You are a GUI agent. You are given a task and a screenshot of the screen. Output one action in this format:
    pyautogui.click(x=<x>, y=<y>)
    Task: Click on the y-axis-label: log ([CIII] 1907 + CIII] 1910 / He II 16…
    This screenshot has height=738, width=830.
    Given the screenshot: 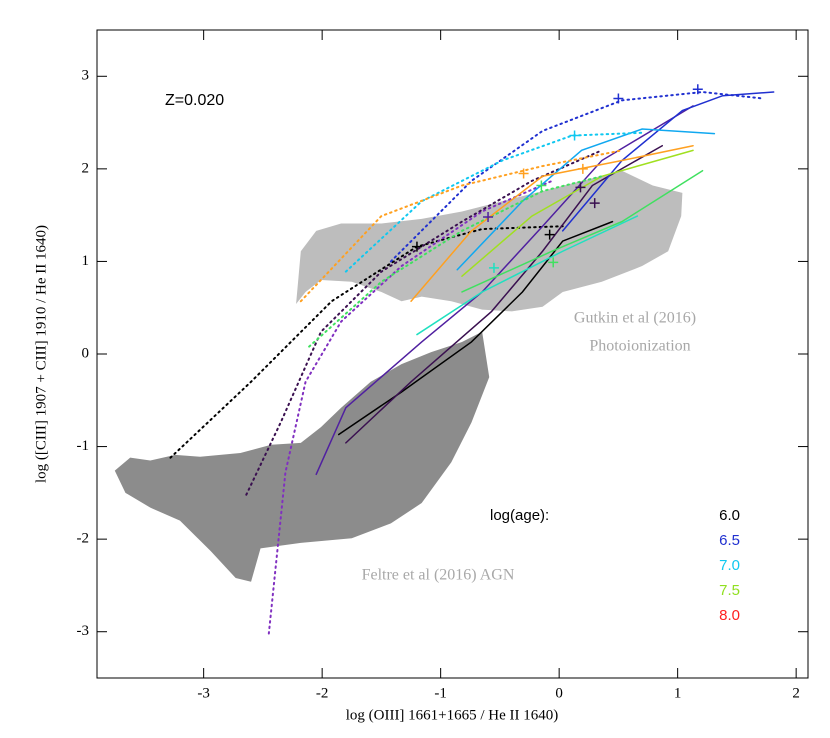 What is the action you would take?
    pyautogui.click(x=41, y=354)
    